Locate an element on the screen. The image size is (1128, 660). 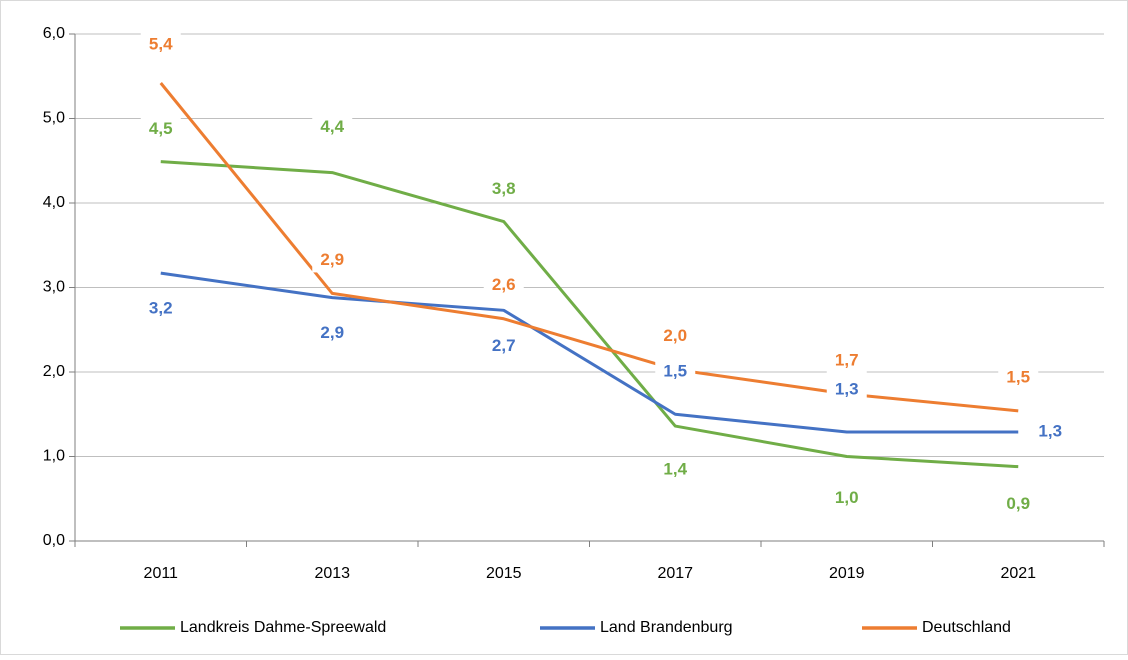
y-tick-label: 2,0 is located at coordinates (54, 371).